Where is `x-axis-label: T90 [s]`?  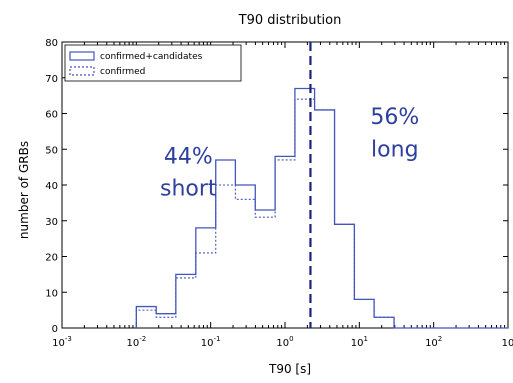 x-axis-label: T90 [s] is located at coordinates (289, 369).